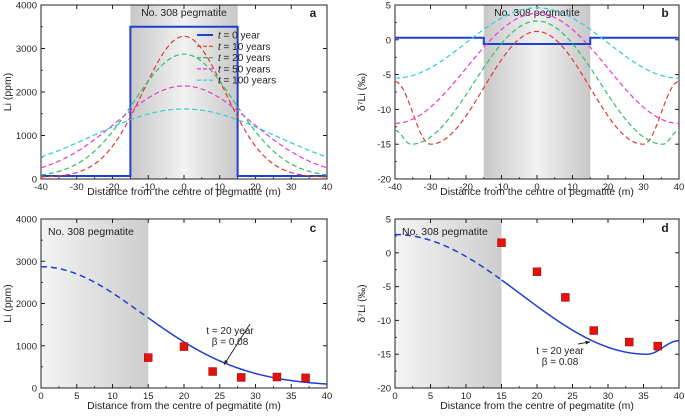  I want to click on legend-entry: t = 100 years, so click(247, 81).